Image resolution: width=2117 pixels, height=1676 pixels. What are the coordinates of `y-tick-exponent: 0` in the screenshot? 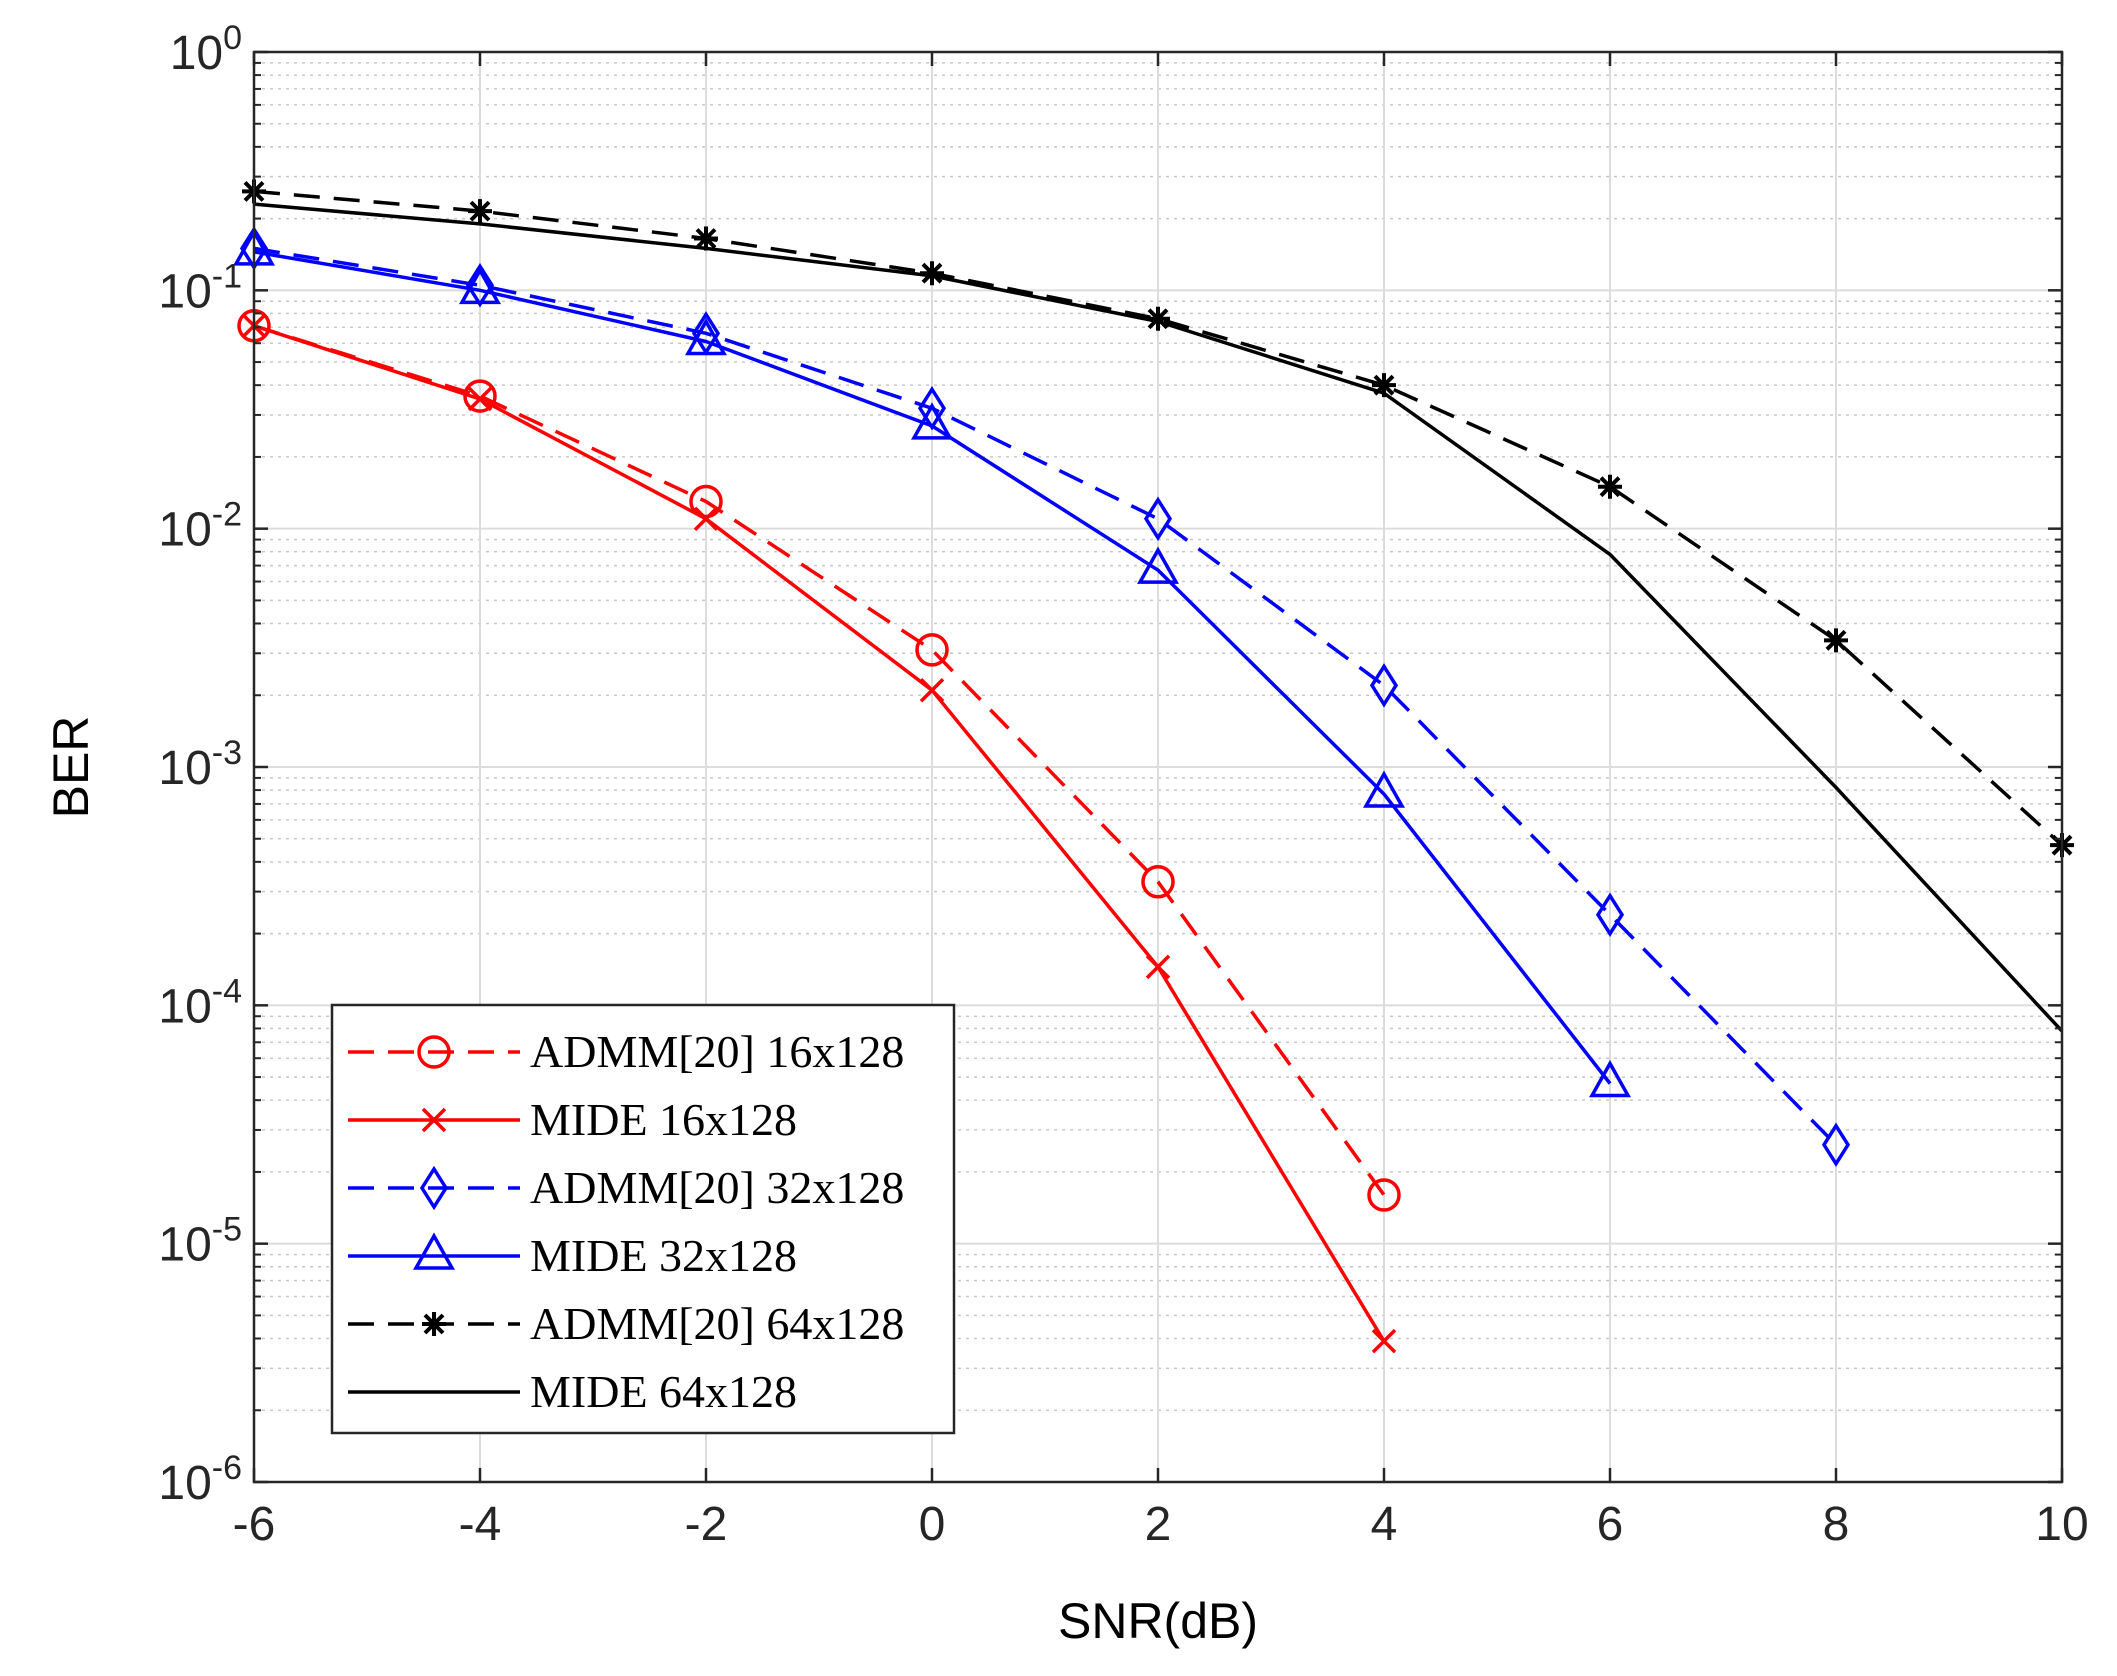 It's located at (232, 38).